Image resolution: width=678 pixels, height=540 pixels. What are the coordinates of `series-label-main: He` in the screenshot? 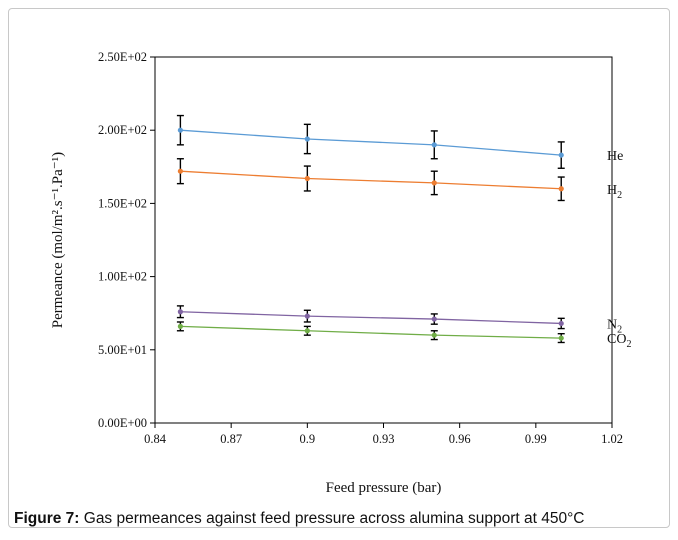 It's located at (615, 156).